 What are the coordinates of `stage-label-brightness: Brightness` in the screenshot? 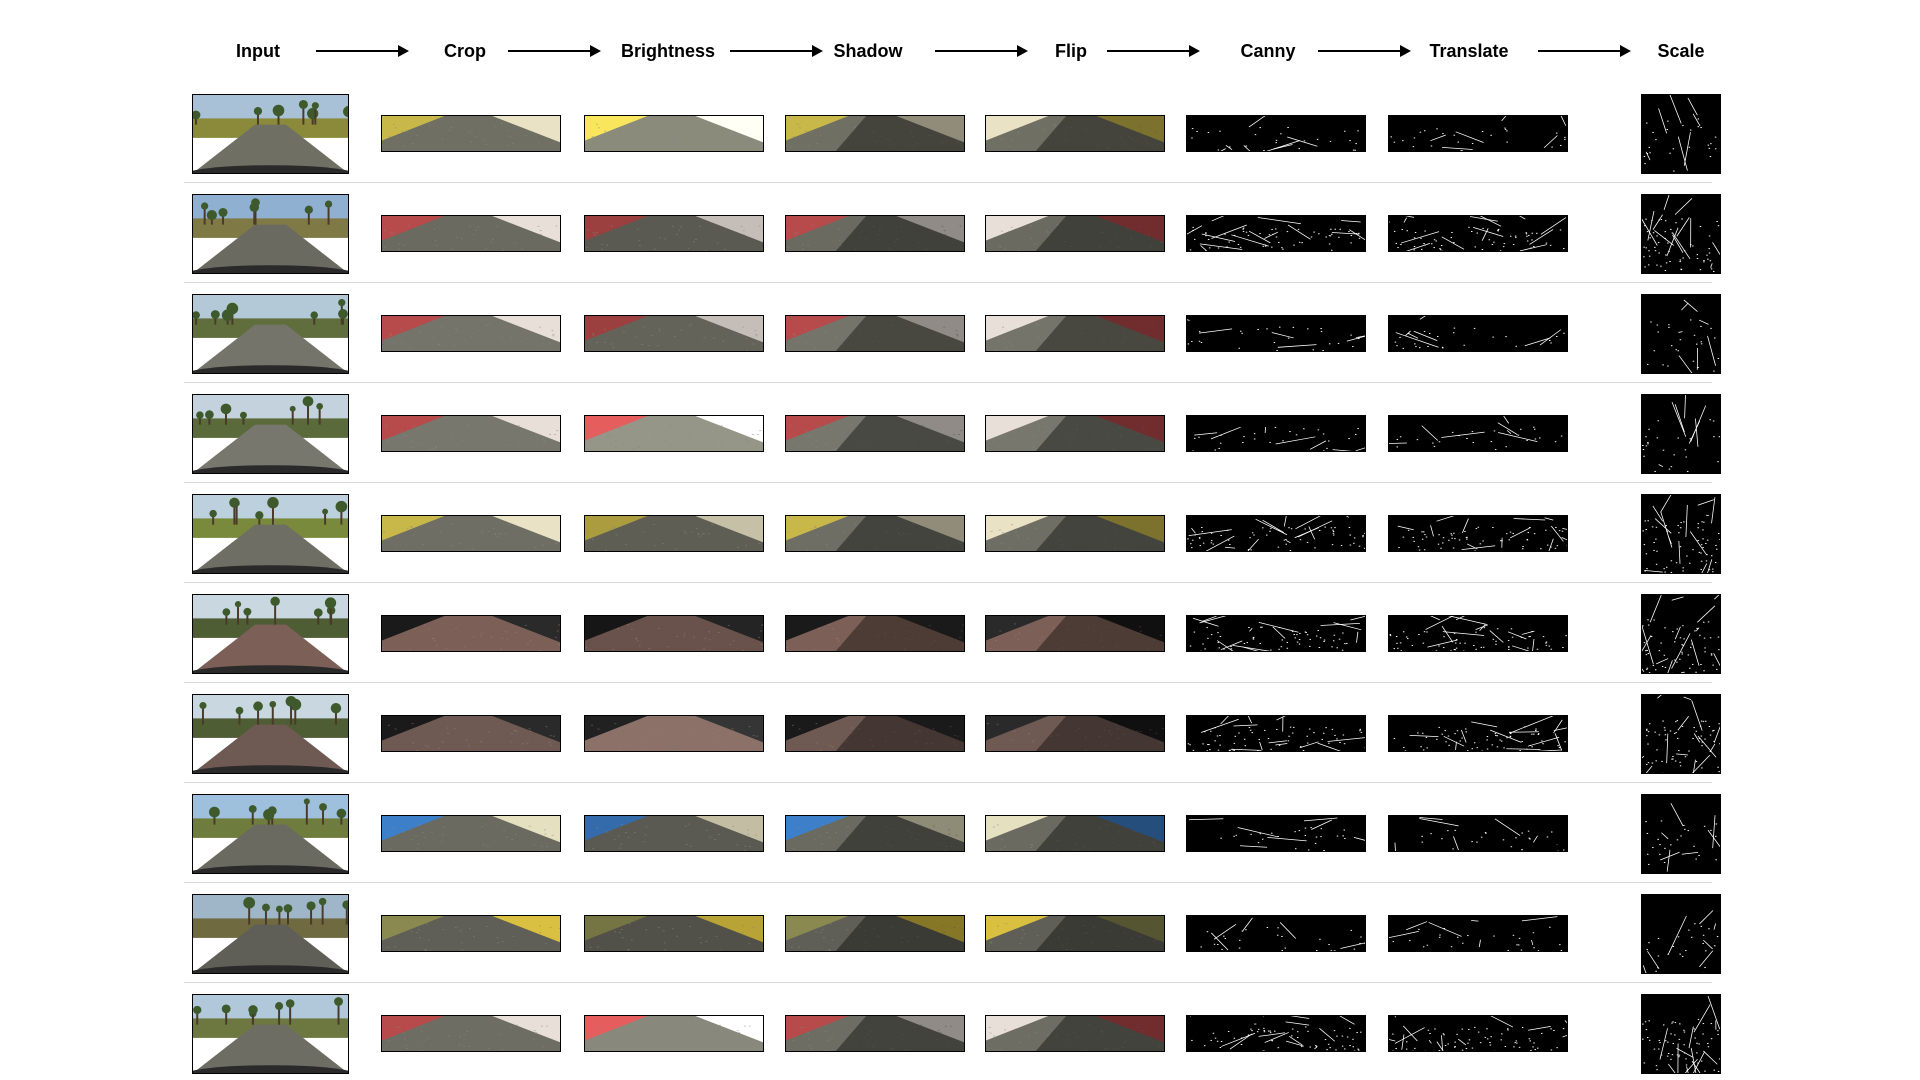 It's located at (668, 51).